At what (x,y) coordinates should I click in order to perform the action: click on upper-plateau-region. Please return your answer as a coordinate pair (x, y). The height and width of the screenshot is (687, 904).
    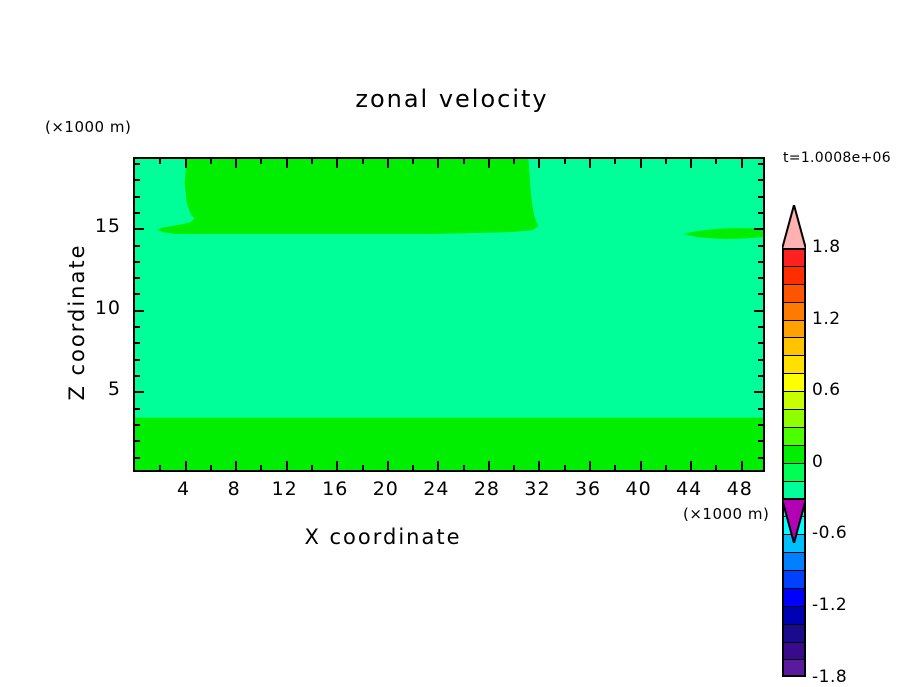
    Looking at the image, I should click on (347, 197).